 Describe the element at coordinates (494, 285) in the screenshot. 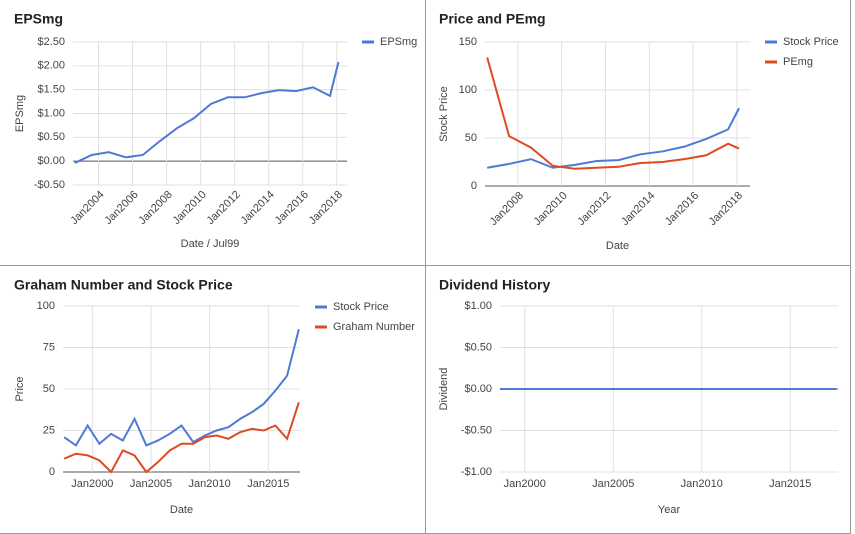

I see `chart-title: Dividend History` at that location.